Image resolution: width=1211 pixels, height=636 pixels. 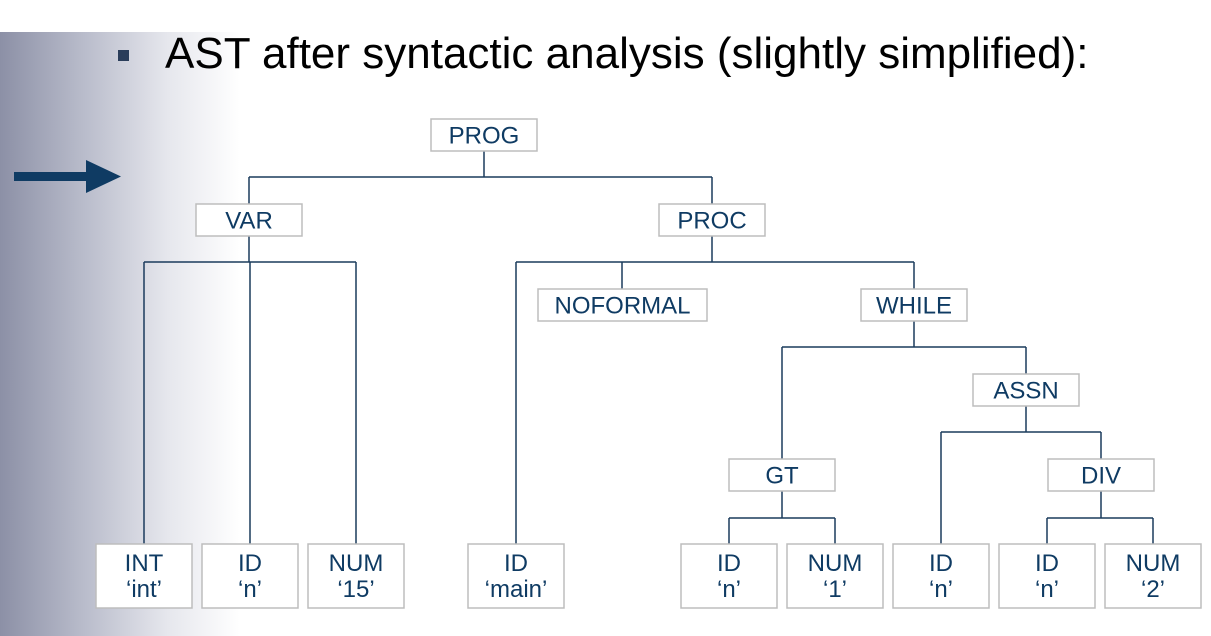 I want to click on node-label: NOFORMAL, so click(x=622, y=306).